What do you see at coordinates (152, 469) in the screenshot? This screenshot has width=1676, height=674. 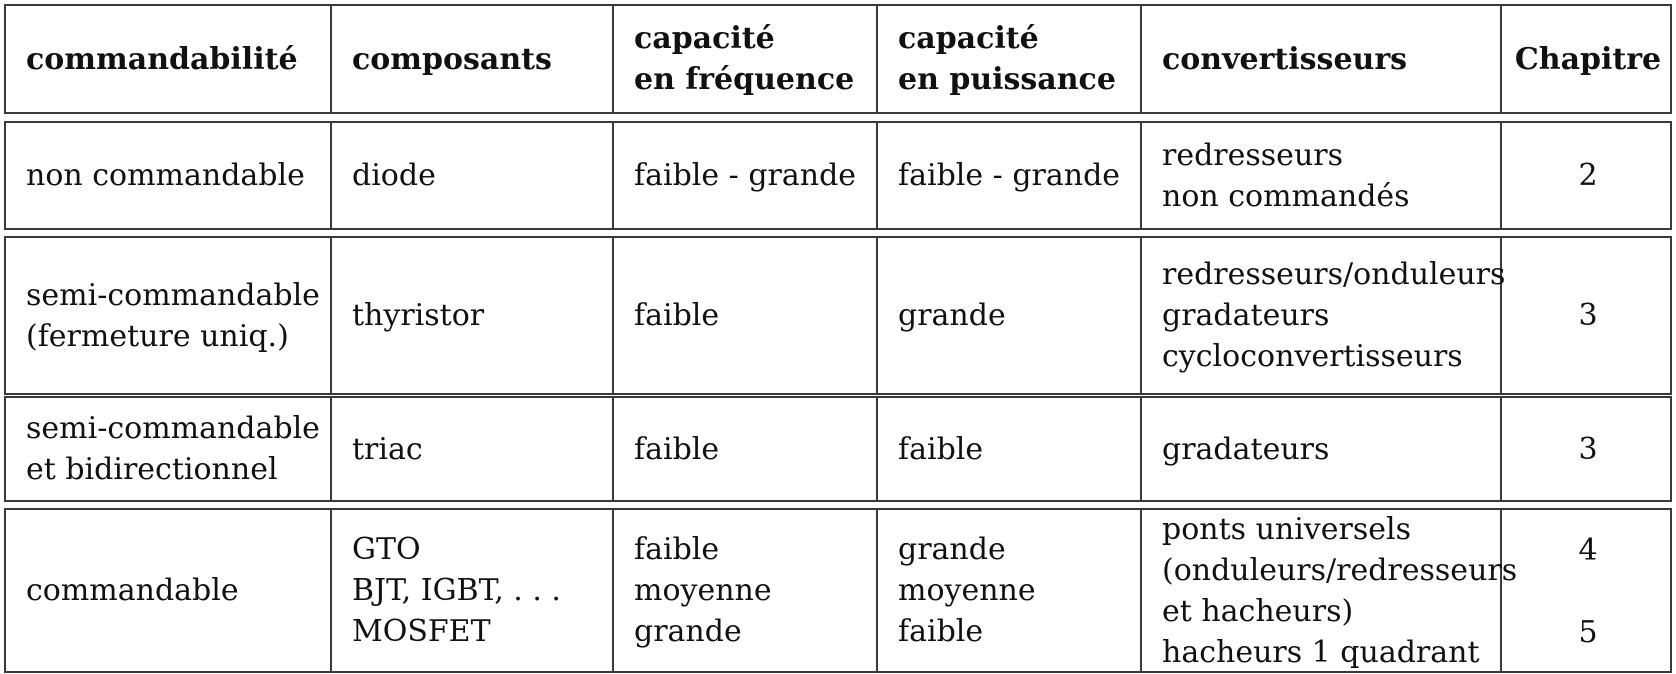 I see `cell-text: et bidirectionnel` at bounding box center [152, 469].